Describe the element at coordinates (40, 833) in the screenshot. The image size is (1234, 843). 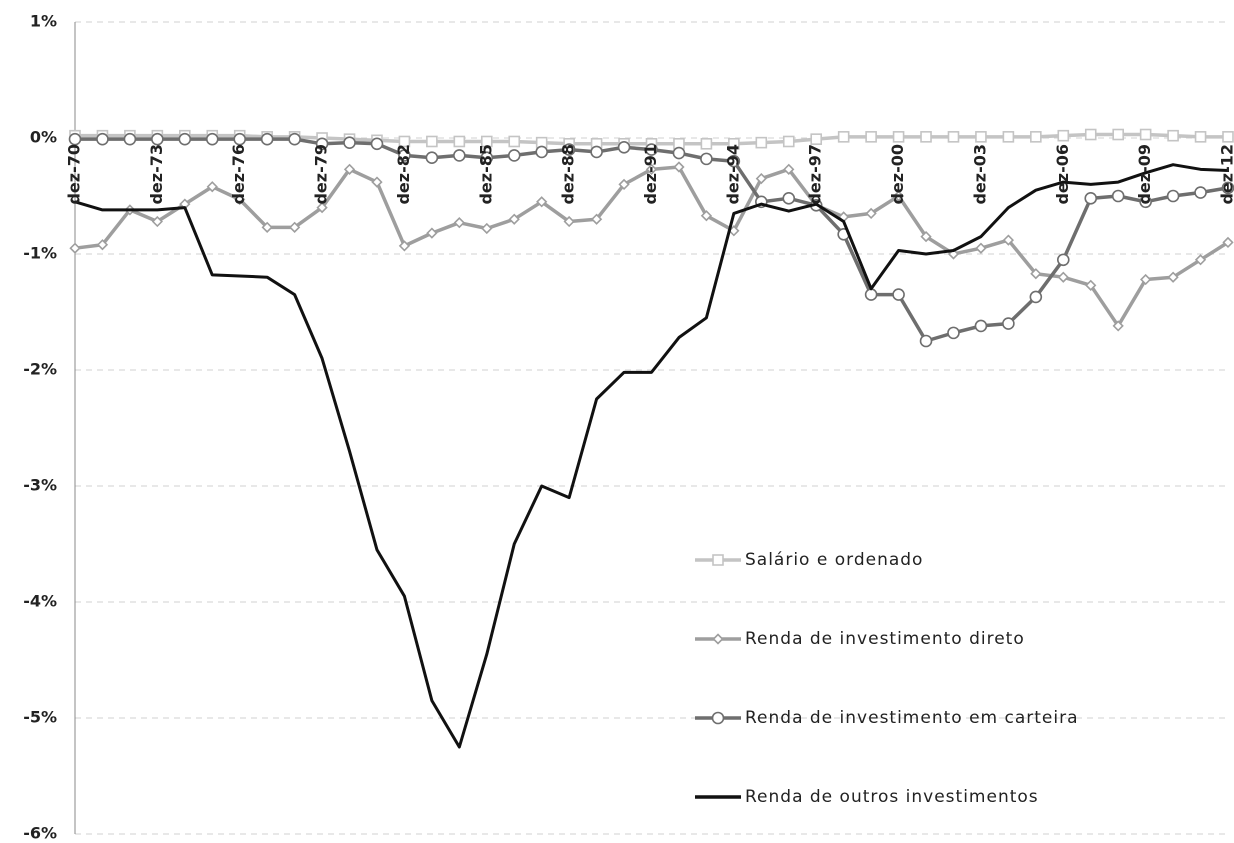
I see `y-tick-label: -6%` at that location.